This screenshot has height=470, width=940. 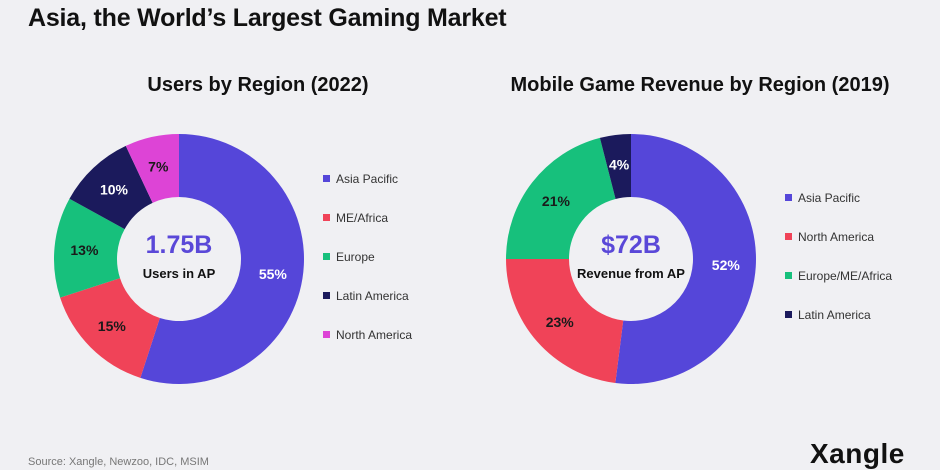 What do you see at coordinates (845, 275) in the screenshot?
I see `legend-label: Europe/ME/Africa` at bounding box center [845, 275].